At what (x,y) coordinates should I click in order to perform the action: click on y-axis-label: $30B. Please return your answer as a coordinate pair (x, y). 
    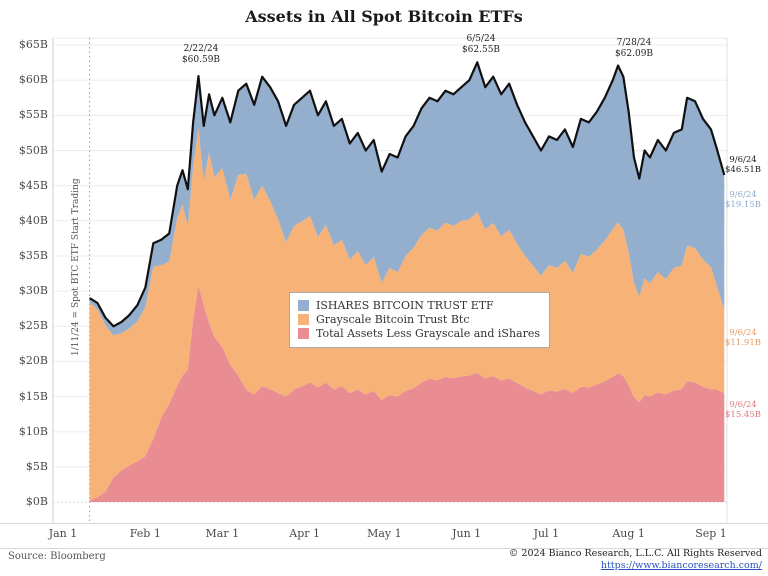
    Looking at the image, I should click on (33, 291).